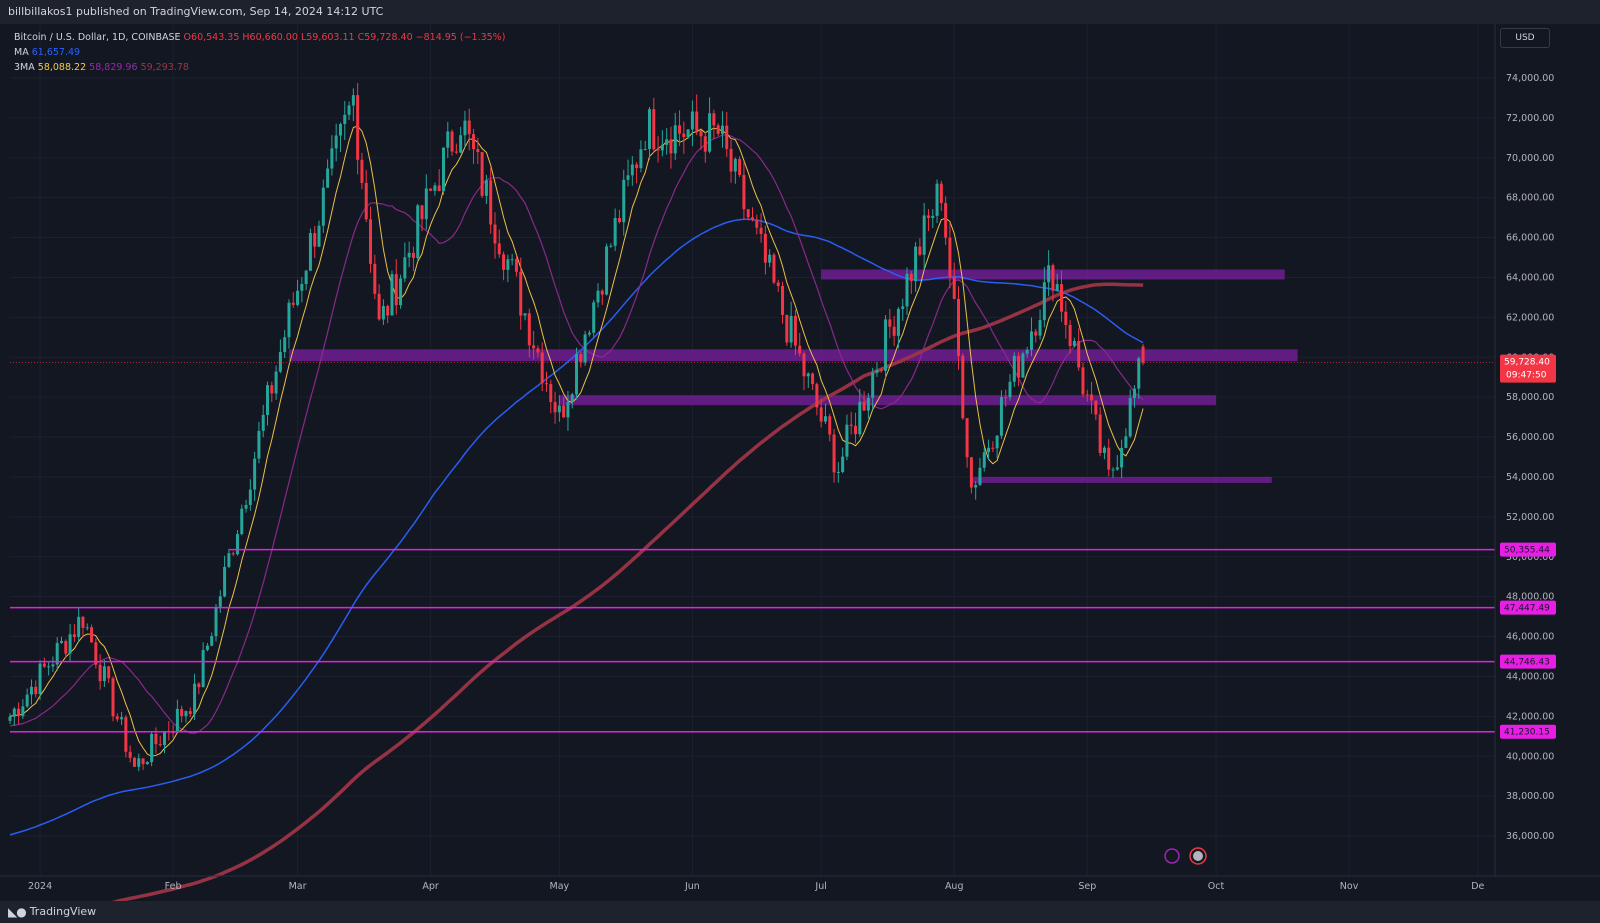  I want to click on y-tick-label: 42,000.00, so click(1530, 716).